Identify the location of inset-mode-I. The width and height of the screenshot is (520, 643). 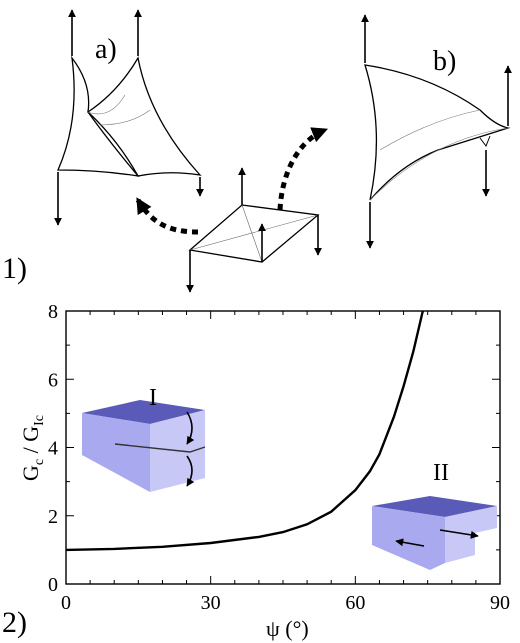
(144, 446).